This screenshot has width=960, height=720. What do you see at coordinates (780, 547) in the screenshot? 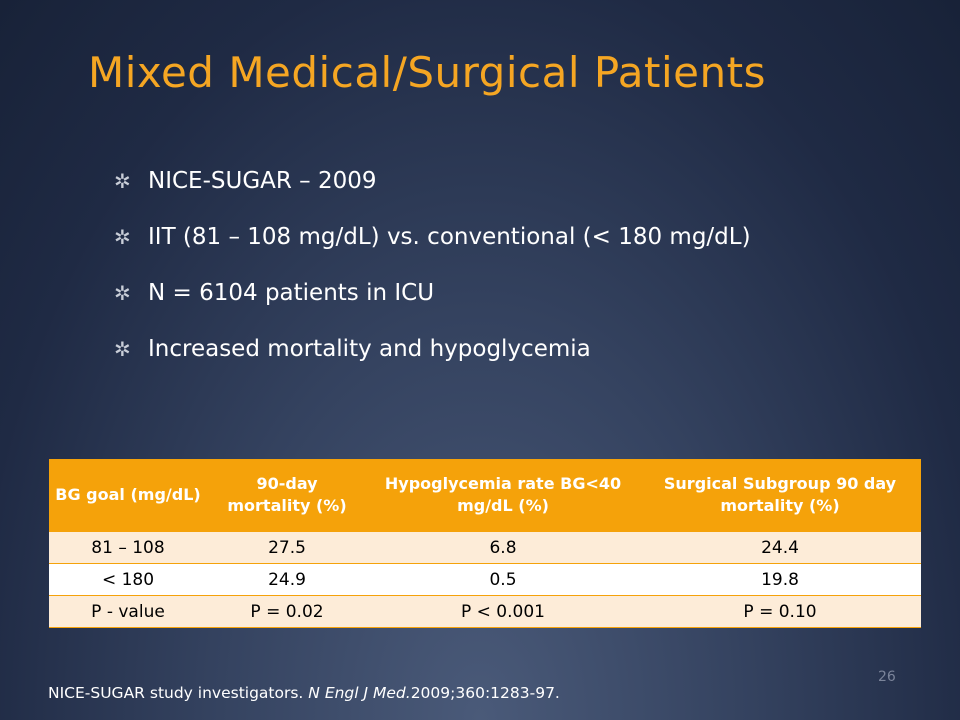
I see `table-cell: 24.4` at bounding box center [780, 547].